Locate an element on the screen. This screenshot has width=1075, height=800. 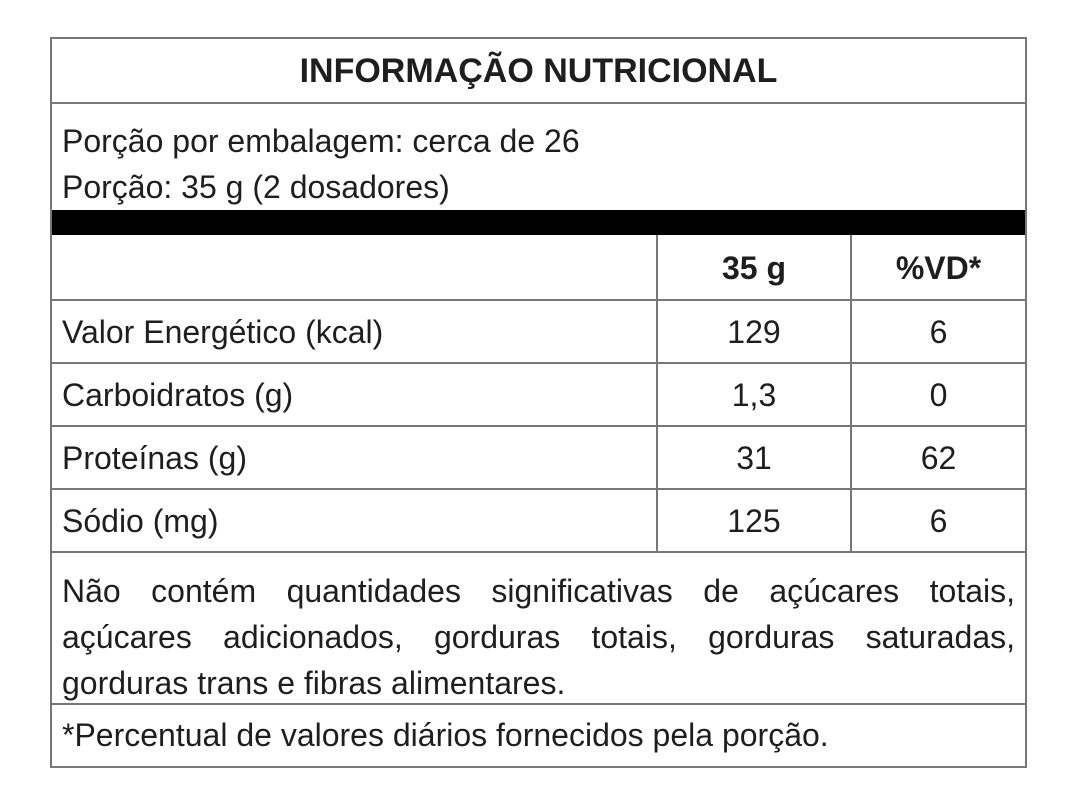
nutrient-value: 31 is located at coordinates (755, 457).